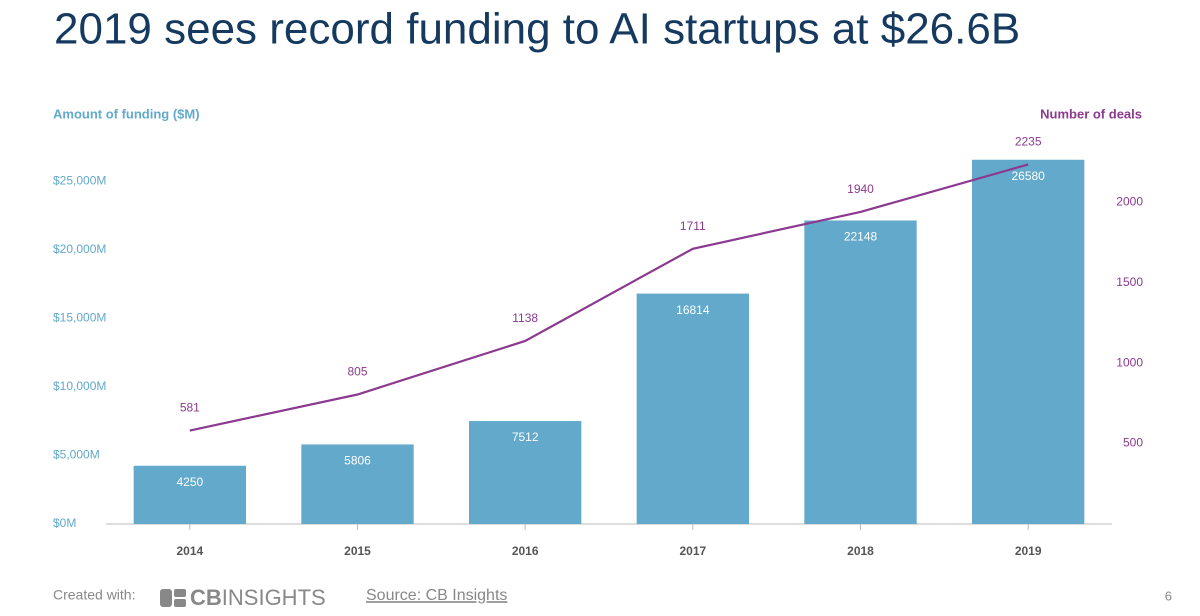  What do you see at coordinates (860, 189) in the screenshot?
I see `line-value-label: 1940` at bounding box center [860, 189].